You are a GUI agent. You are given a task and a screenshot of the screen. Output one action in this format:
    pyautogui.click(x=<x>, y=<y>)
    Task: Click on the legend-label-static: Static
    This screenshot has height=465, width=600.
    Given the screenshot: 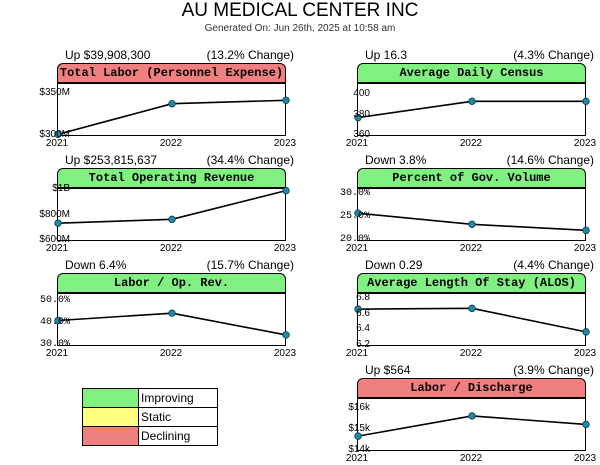 What is the action you would take?
    pyautogui.click(x=156, y=417)
    